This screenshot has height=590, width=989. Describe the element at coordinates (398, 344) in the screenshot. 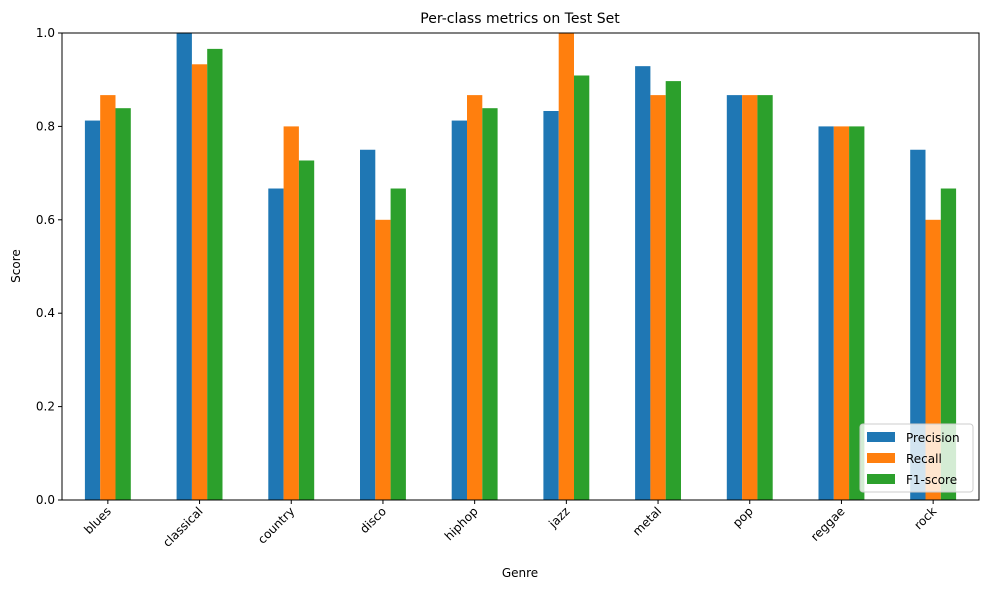

I see `bar-f1-score-disco` at that location.